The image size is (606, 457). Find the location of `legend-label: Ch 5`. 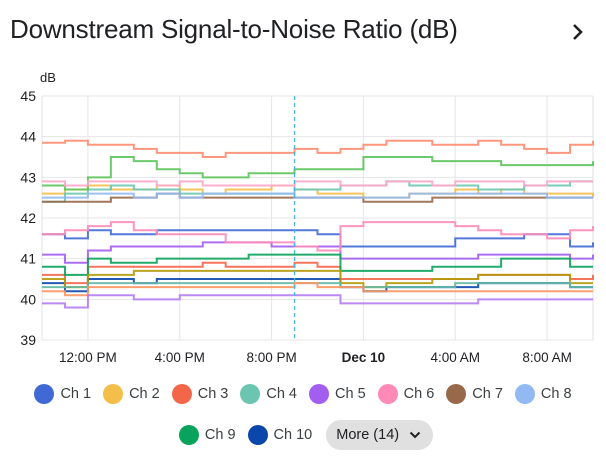

legend-label: Ch 5 is located at coordinates (350, 394).